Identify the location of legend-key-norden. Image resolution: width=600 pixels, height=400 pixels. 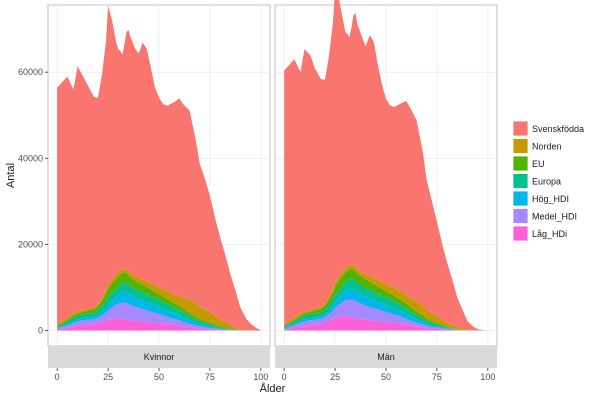
(520, 146).